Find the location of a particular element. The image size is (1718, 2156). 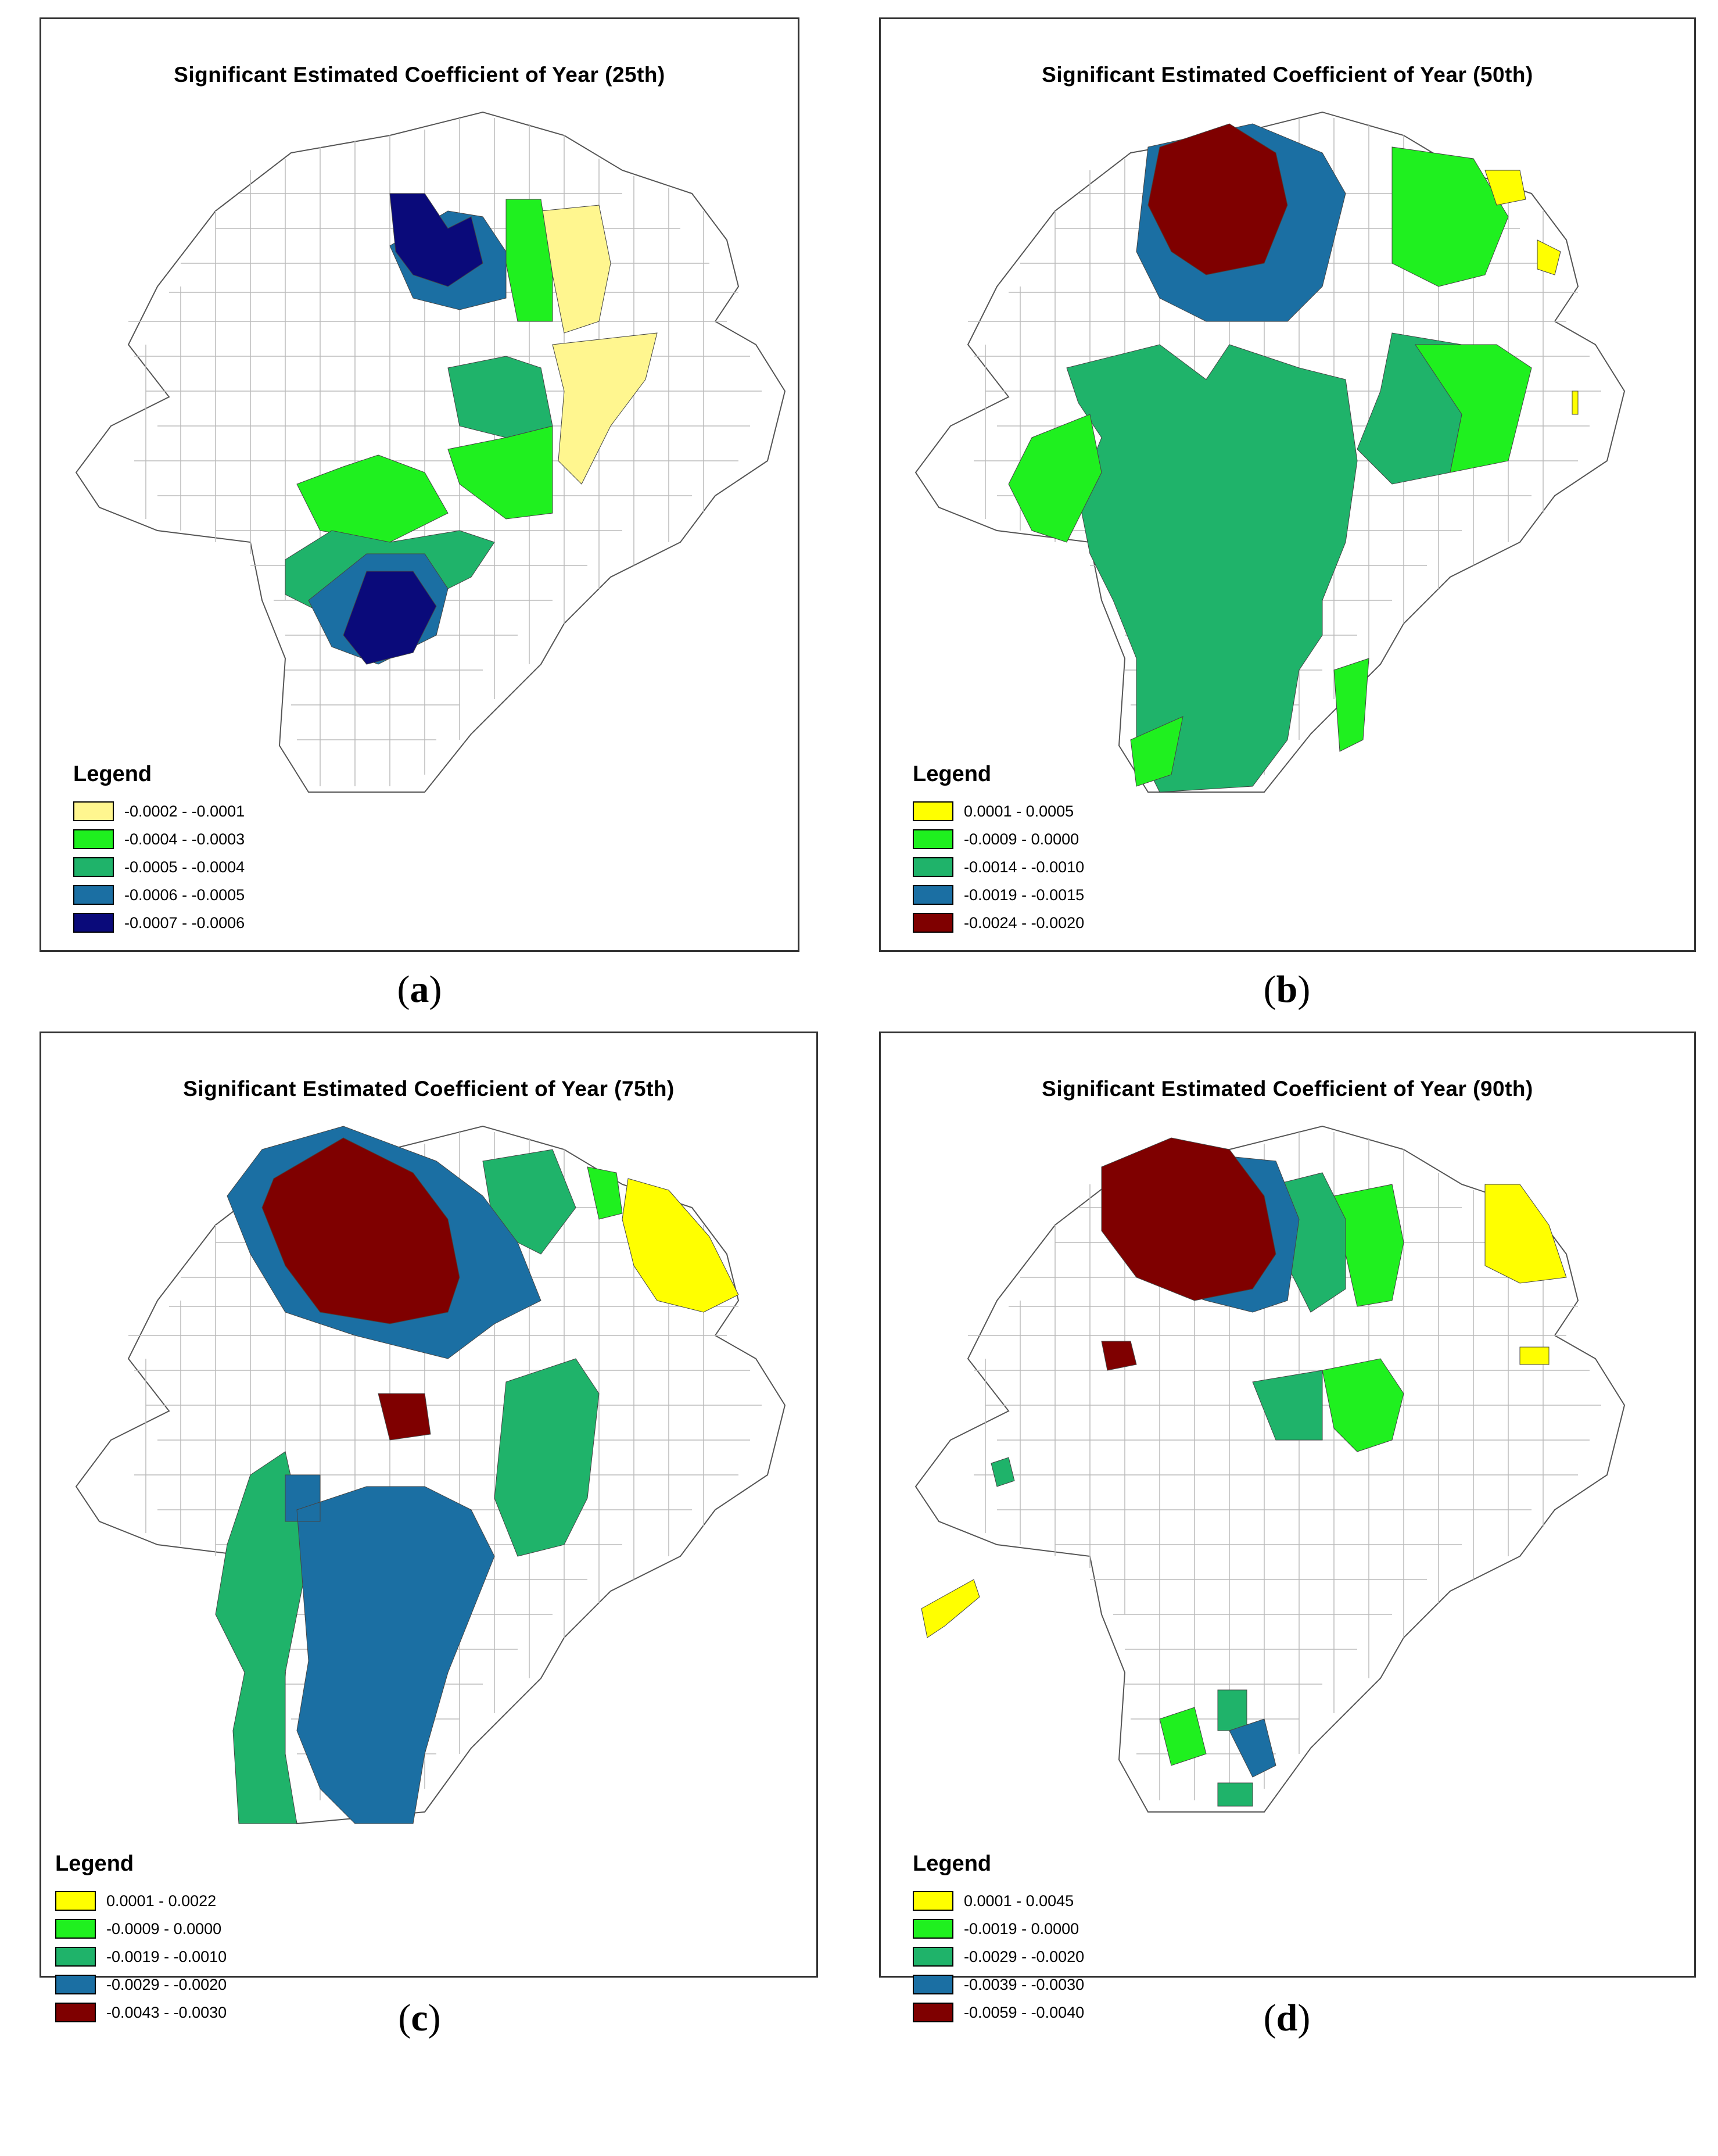

legend-label: -0.0019 - -0.0010 is located at coordinates (166, 1956).